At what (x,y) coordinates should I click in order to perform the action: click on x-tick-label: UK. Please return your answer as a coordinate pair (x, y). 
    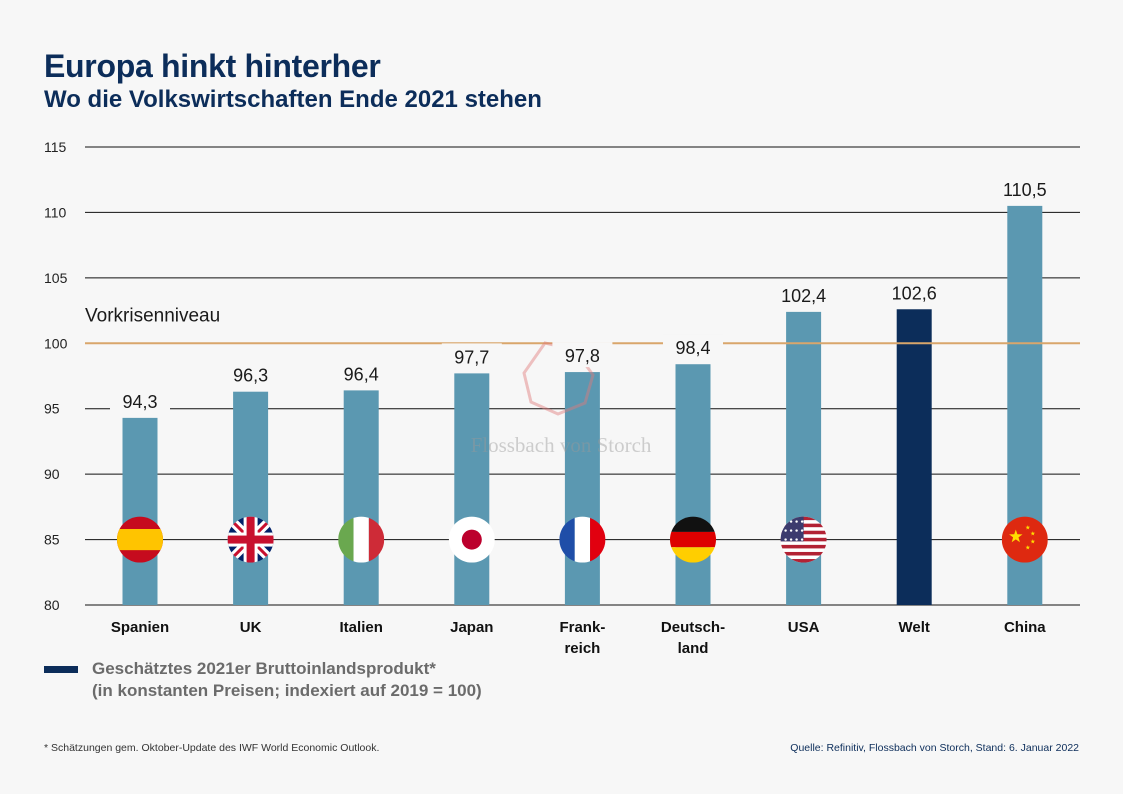
    Looking at the image, I should click on (251, 627).